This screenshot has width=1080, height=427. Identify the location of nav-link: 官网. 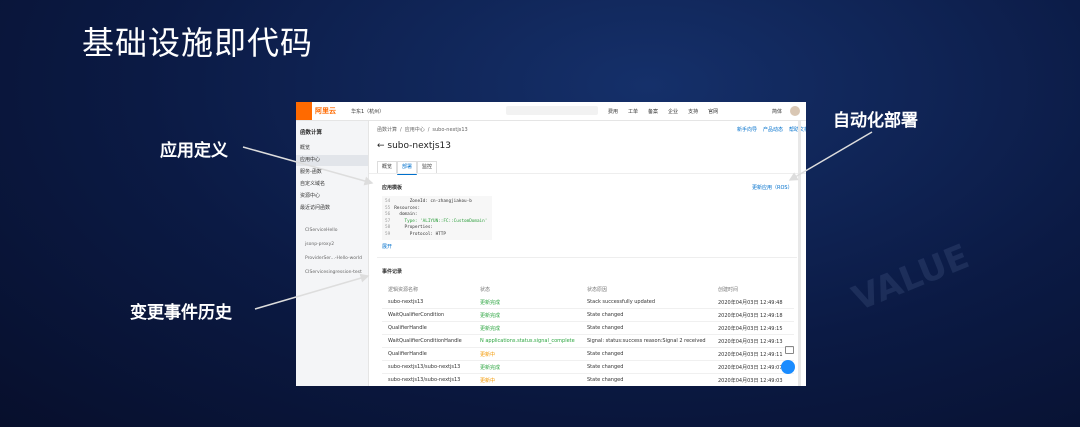
(713, 112).